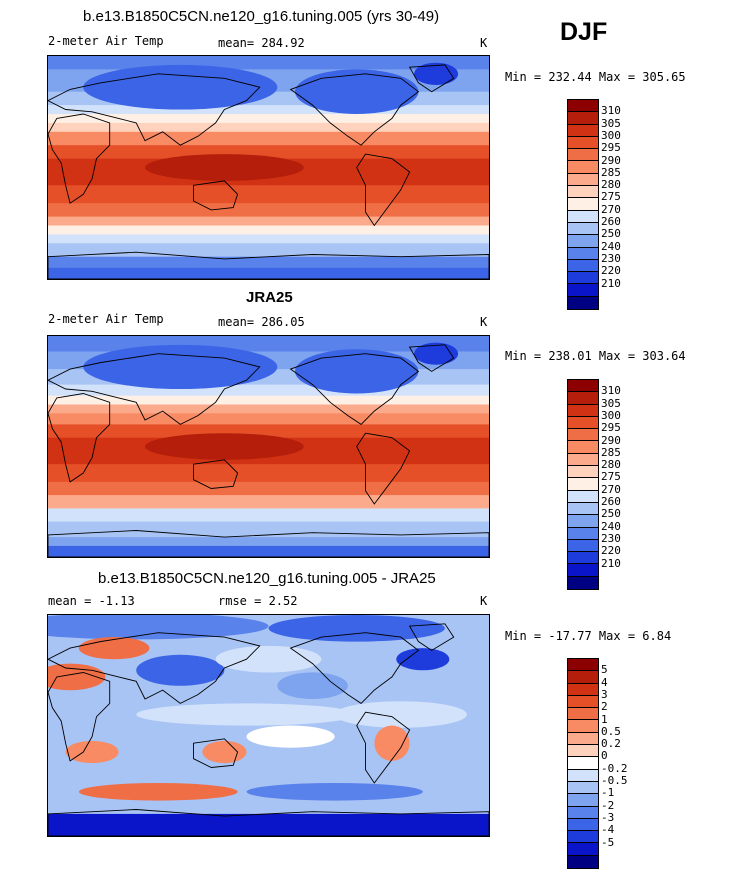 This screenshot has height=869, width=733. Describe the element at coordinates (268, 824) in the screenshot. I see `antarctic-difference-band` at that location.